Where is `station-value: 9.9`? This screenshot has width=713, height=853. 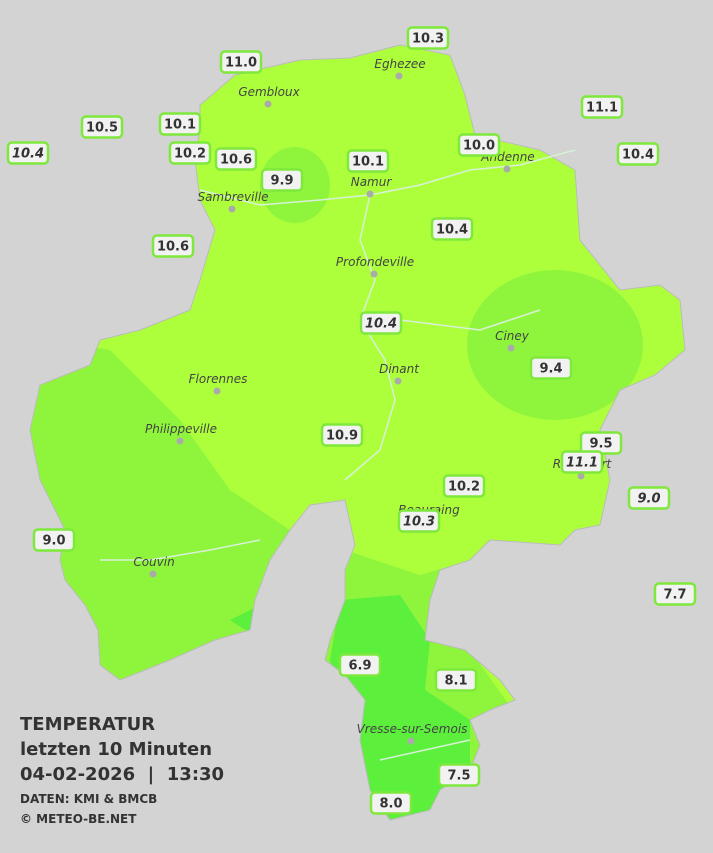
station-value: 9.9 is located at coordinates (281, 181).